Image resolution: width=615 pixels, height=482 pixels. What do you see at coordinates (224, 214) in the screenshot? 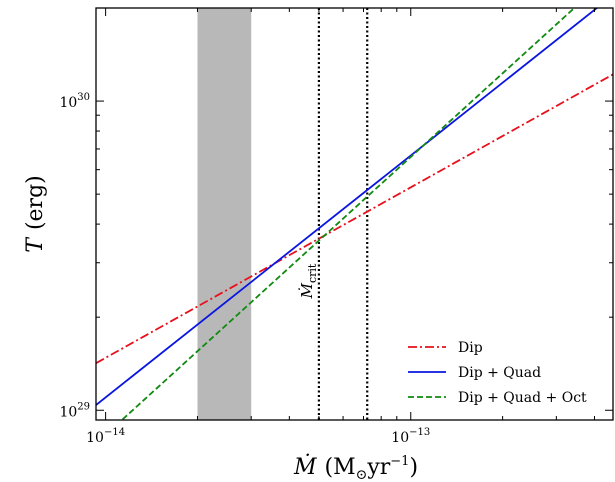
I see `shaded-region` at bounding box center [224, 214].